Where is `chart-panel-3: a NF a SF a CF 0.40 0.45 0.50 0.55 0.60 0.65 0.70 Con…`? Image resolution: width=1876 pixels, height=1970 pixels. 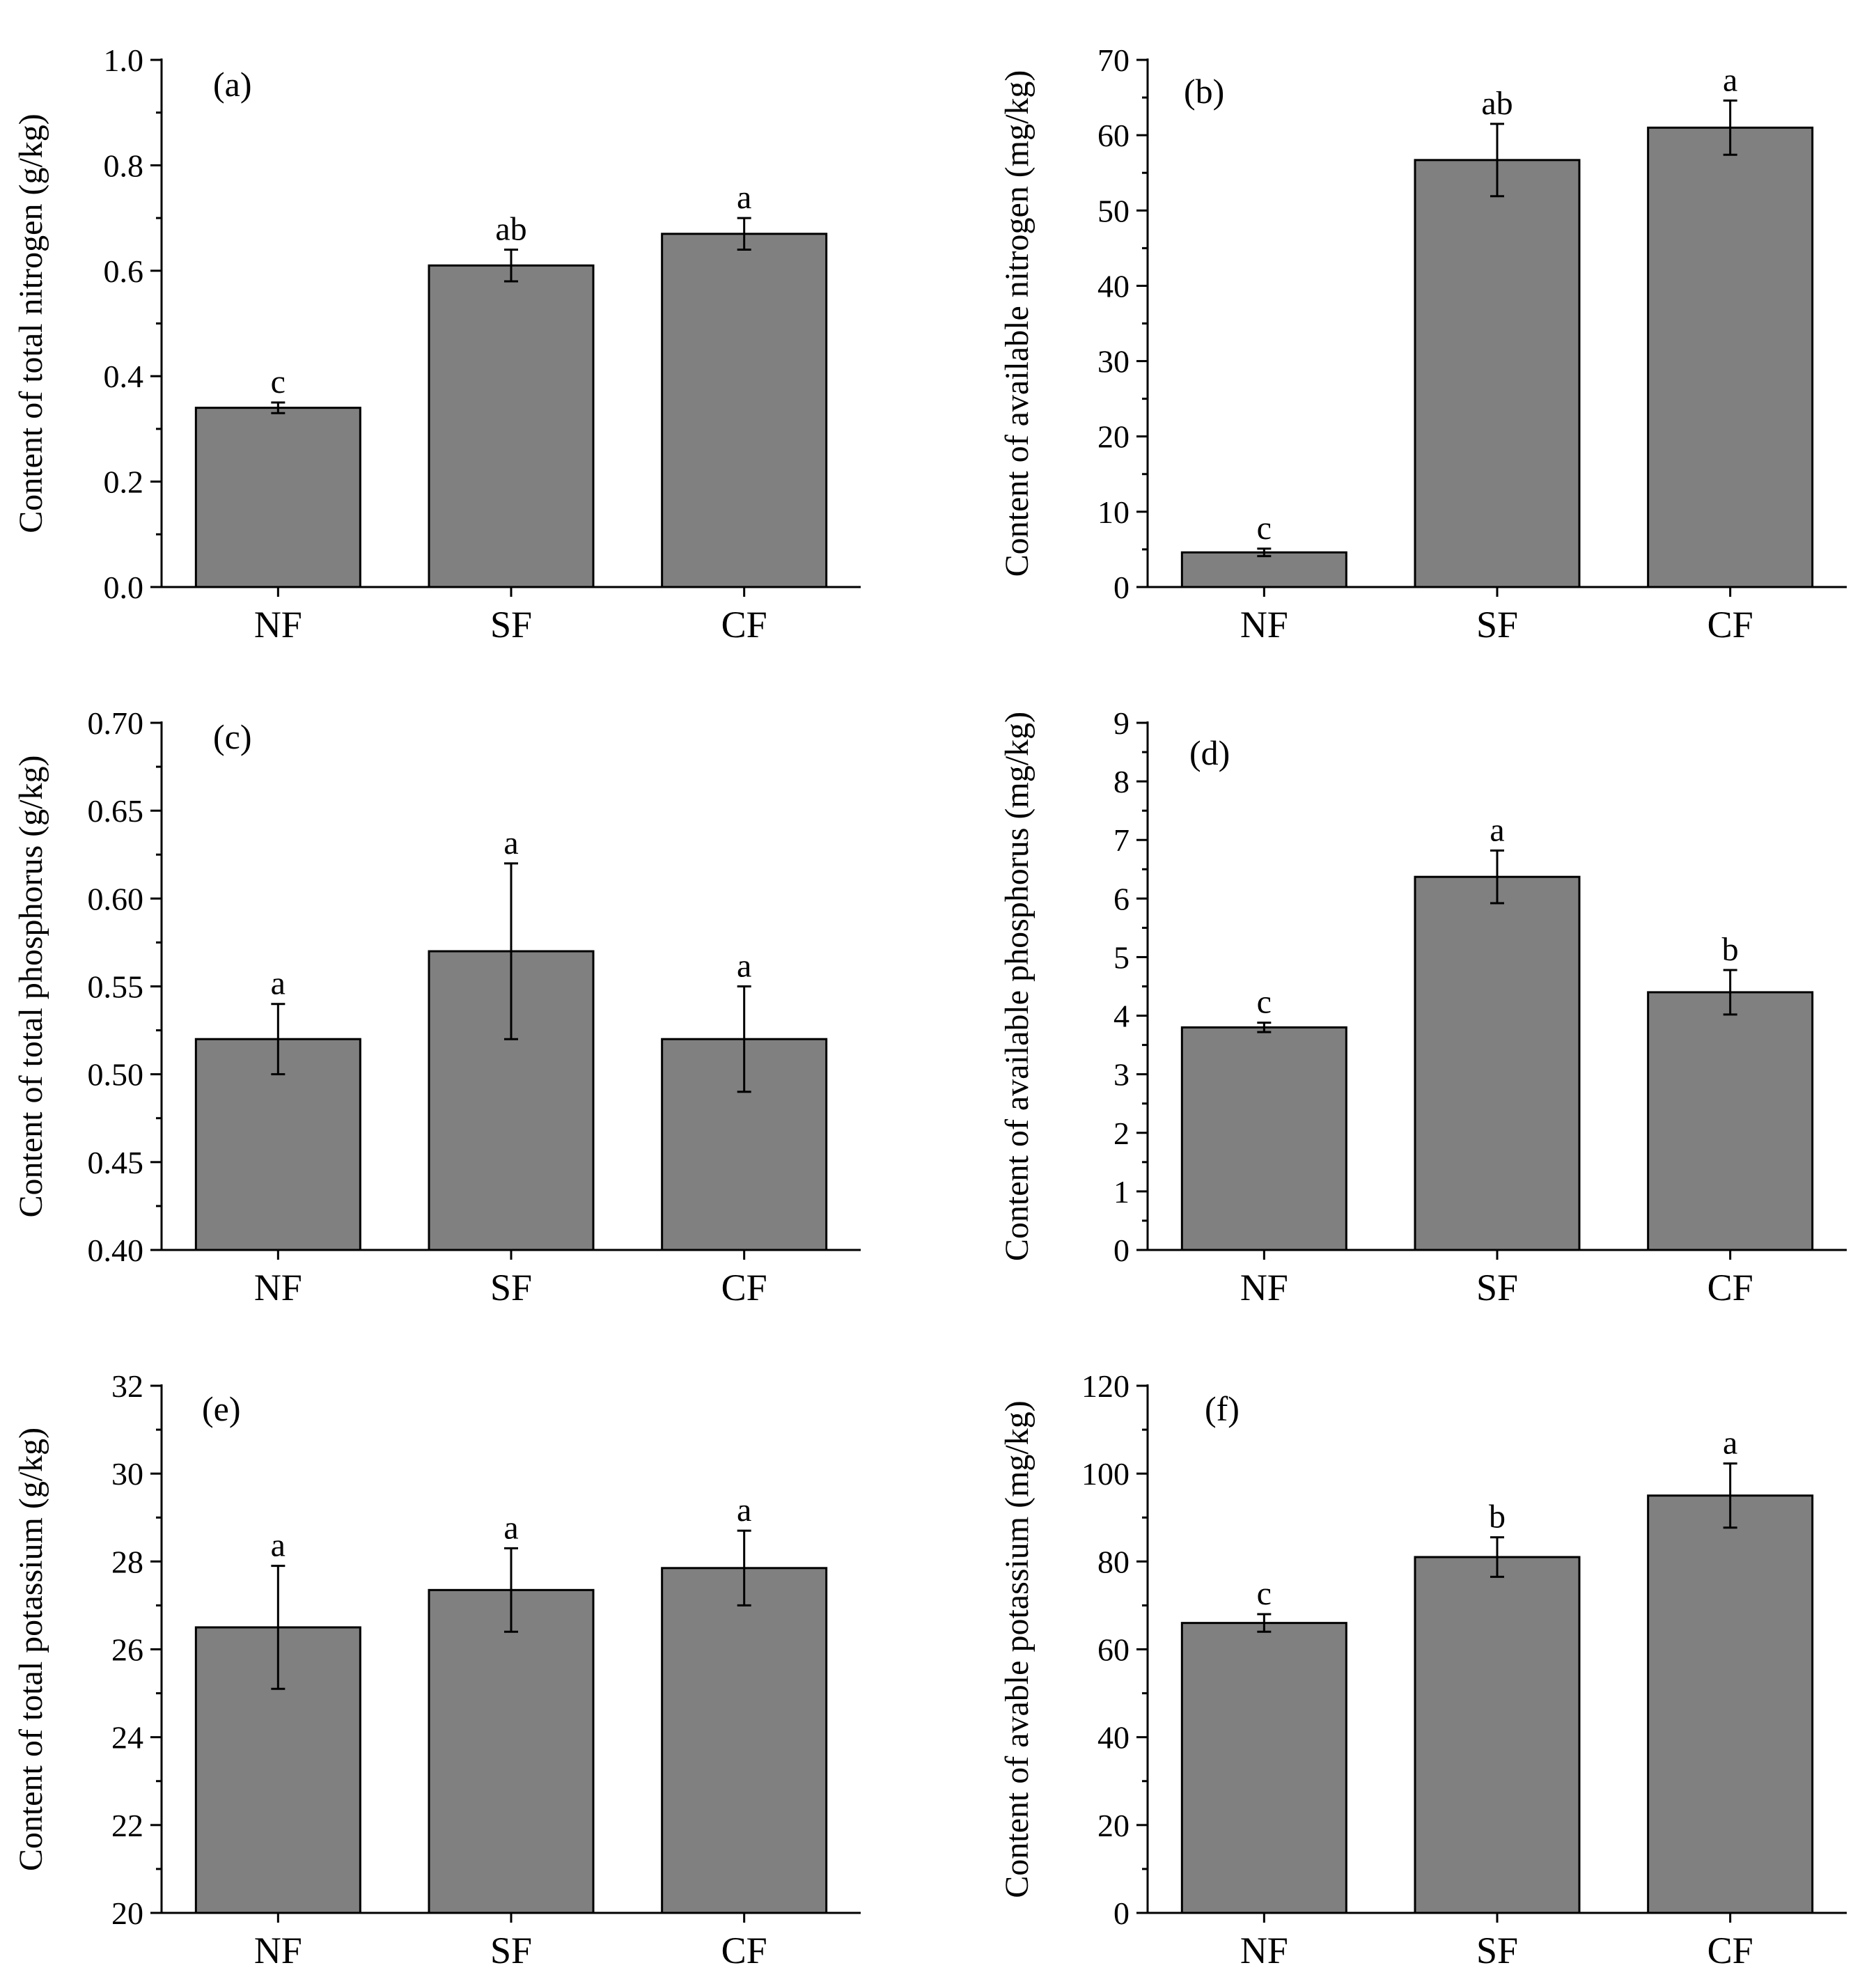
chart-panel-3: a NF a SF a CF 0.40 0.45 0.50 0.55 0.60 0.65 0.70 Con… is located at coordinates (437, 1006).